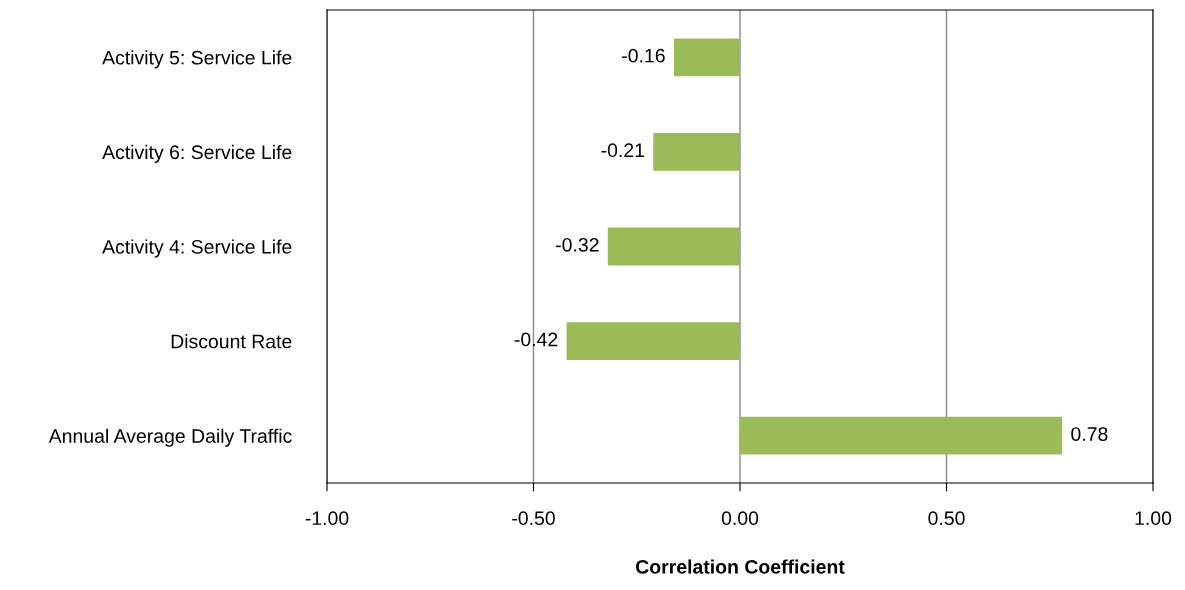 Image resolution: width=1185 pixels, height=590 pixels. I want to click on x-axis-title: Correlation Coefficient, so click(740, 566).